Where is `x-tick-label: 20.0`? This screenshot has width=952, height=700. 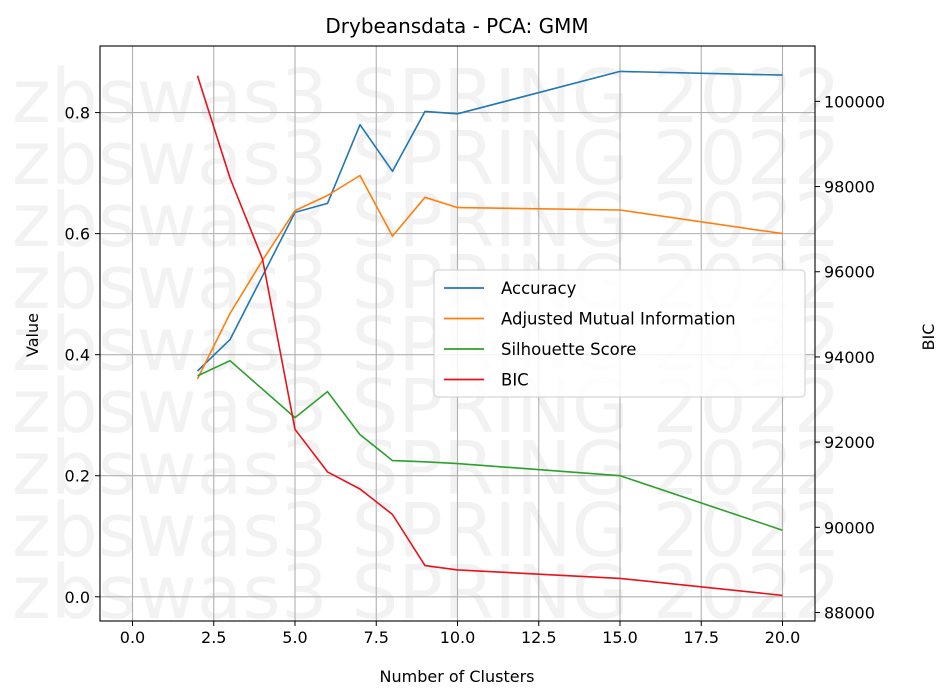
x-tick-label: 20.0 is located at coordinates (783, 637).